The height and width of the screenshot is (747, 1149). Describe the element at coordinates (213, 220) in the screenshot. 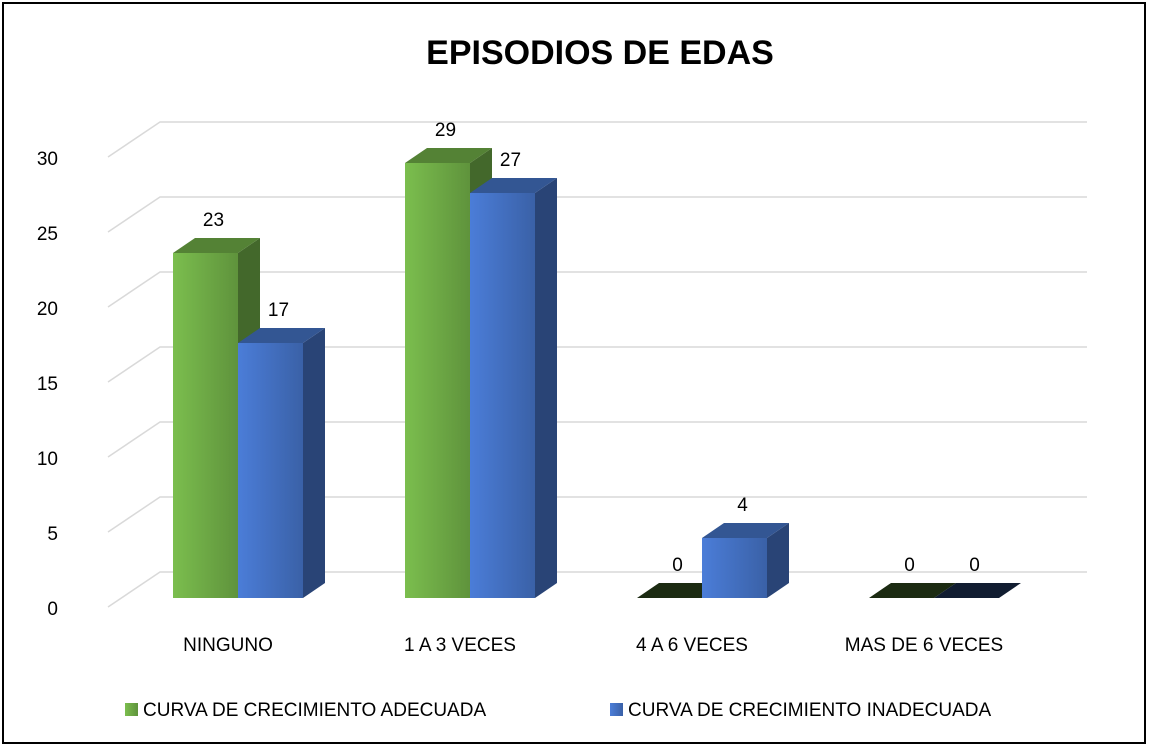

I see `value-label: 23` at that location.